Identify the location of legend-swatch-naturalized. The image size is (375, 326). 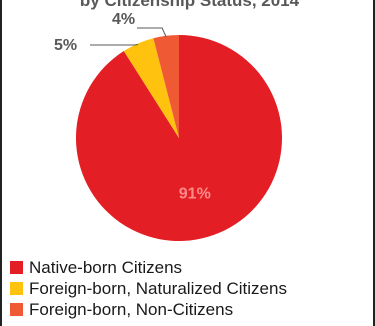
(16, 288).